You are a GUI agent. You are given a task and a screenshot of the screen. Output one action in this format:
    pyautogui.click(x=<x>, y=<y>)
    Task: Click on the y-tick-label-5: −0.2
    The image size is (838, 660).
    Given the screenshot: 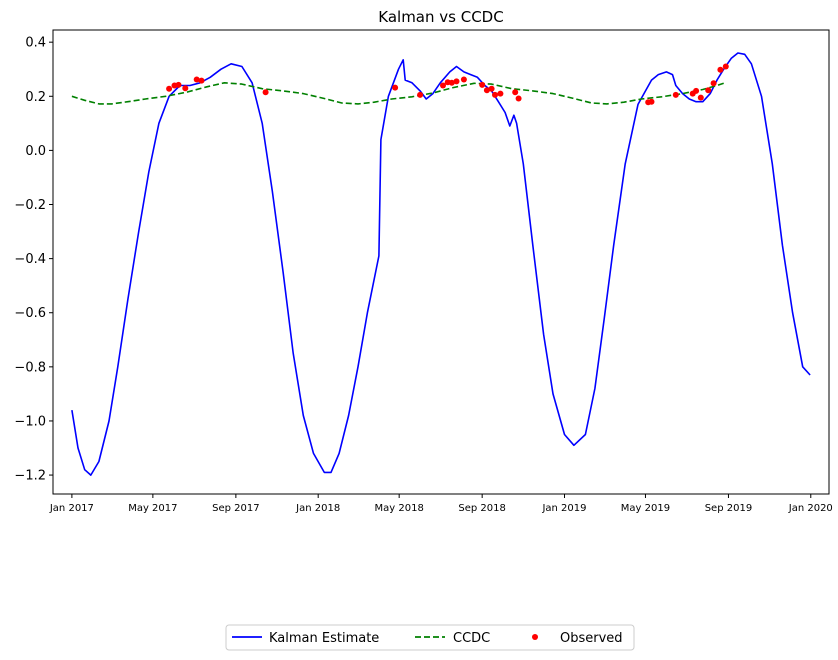 What is the action you would take?
    pyautogui.click(x=30, y=205)
    